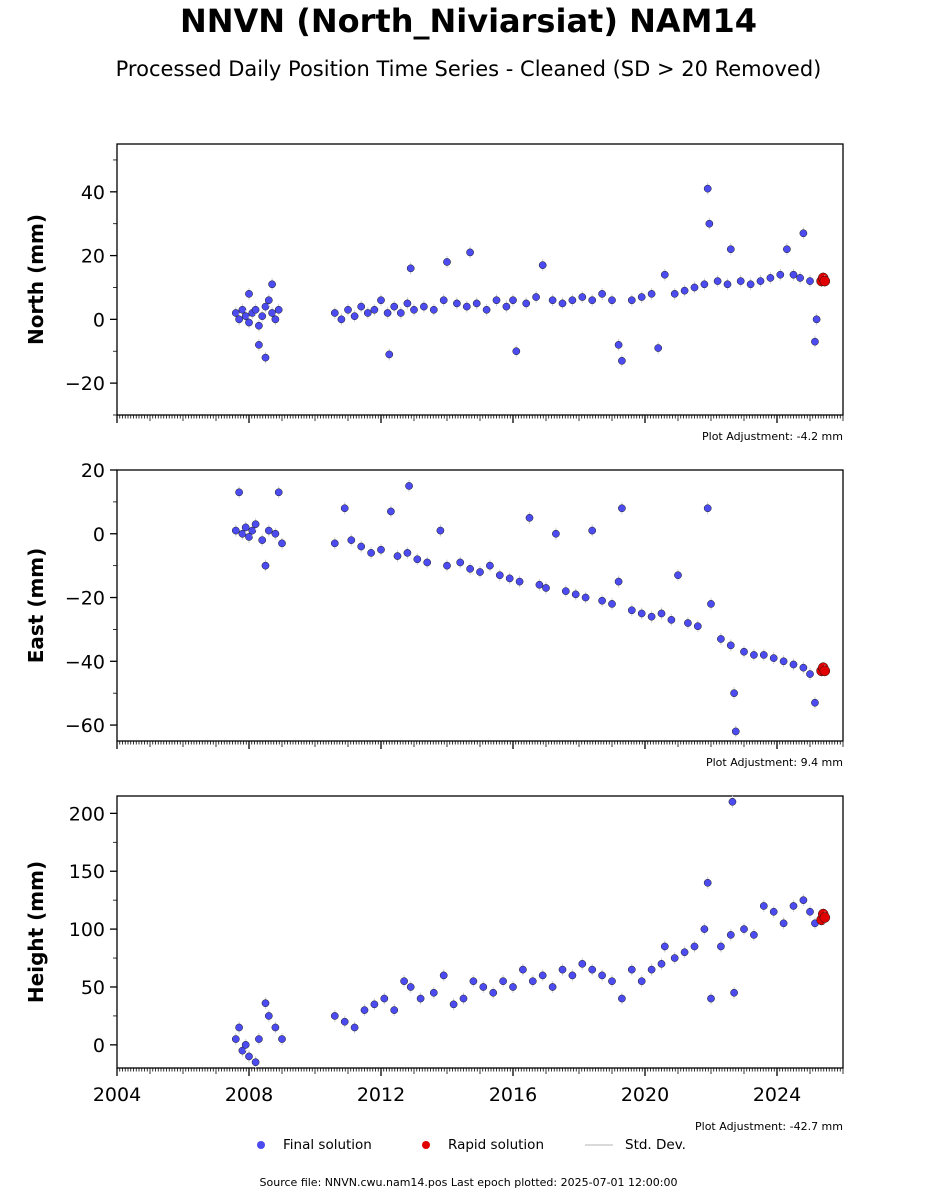 The image size is (937, 1200). Describe the element at coordinates (93, 193) in the screenshot. I see `y-tick-label: 40` at that location.